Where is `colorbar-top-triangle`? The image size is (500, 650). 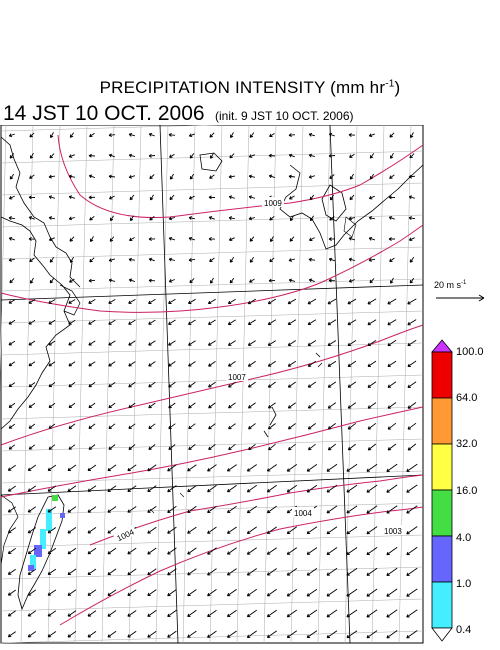 colorbar-top-triangle is located at coordinates (442, 346).